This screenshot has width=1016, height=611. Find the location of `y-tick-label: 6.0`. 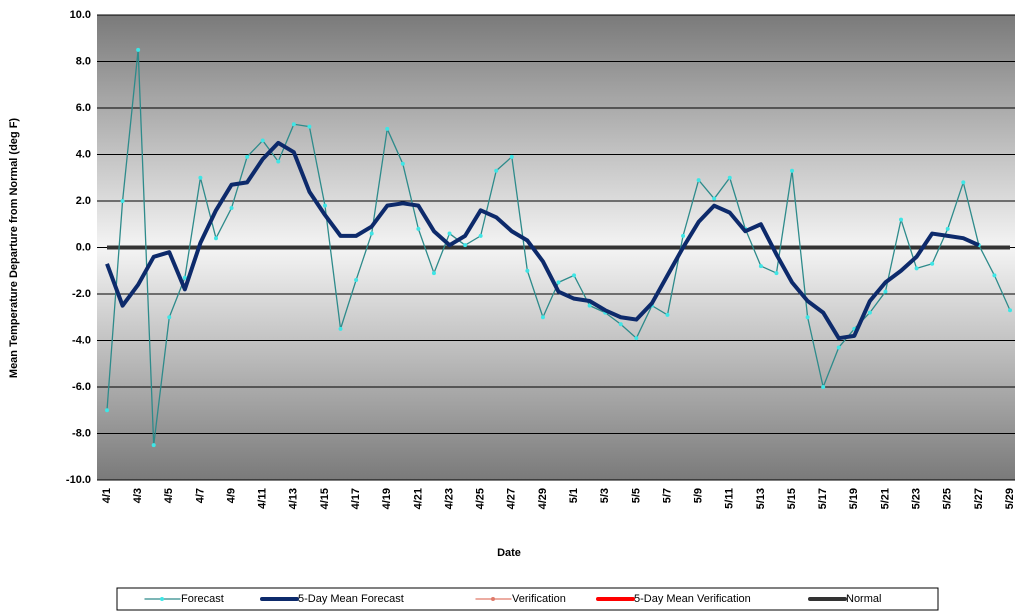

y-tick-label: 6.0 is located at coordinates (83, 108).